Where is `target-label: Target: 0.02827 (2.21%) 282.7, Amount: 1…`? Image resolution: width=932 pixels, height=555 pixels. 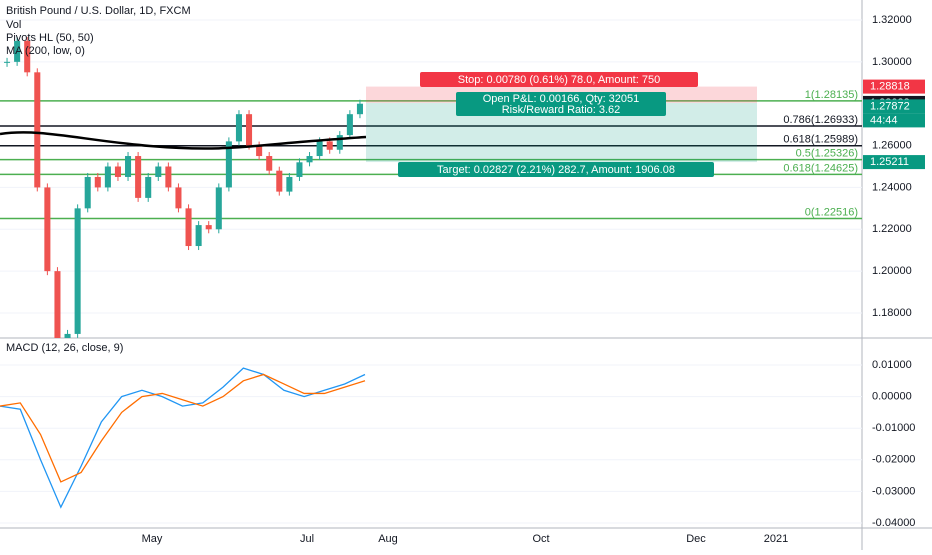 target-label: Target: 0.02827 (2.21%) 282.7, Amount: 1… is located at coordinates (556, 170).